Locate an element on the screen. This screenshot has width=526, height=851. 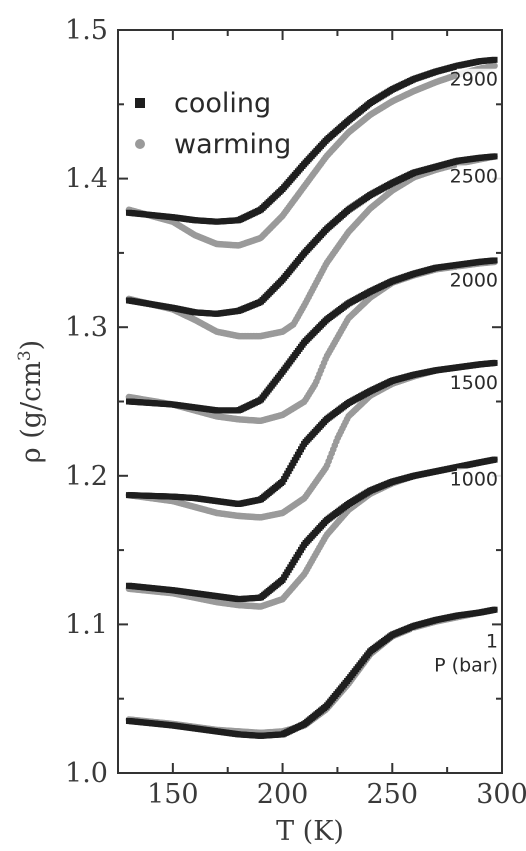
y-tick-label: 1.2 is located at coordinates (86, 476).